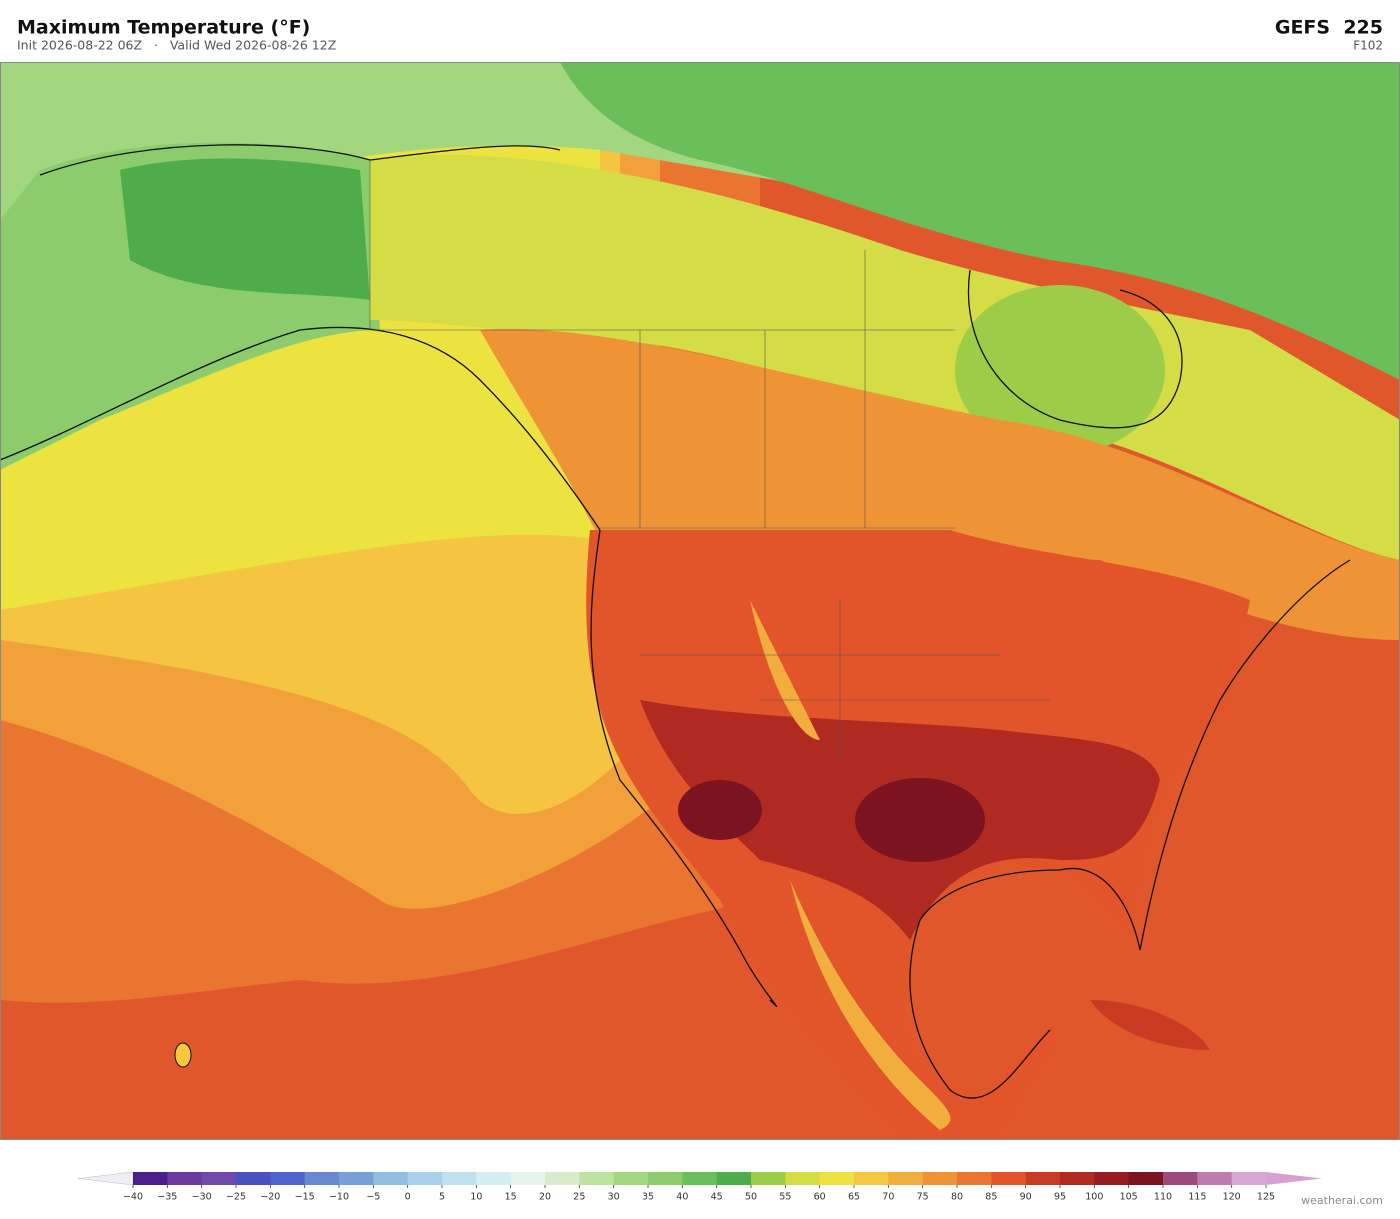 The image size is (1400, 1219). What do you see at coordinates (614, 1197) in the screenshot?
I see `colorbar-tick-label: 30` at bounding box center [614, 1197].